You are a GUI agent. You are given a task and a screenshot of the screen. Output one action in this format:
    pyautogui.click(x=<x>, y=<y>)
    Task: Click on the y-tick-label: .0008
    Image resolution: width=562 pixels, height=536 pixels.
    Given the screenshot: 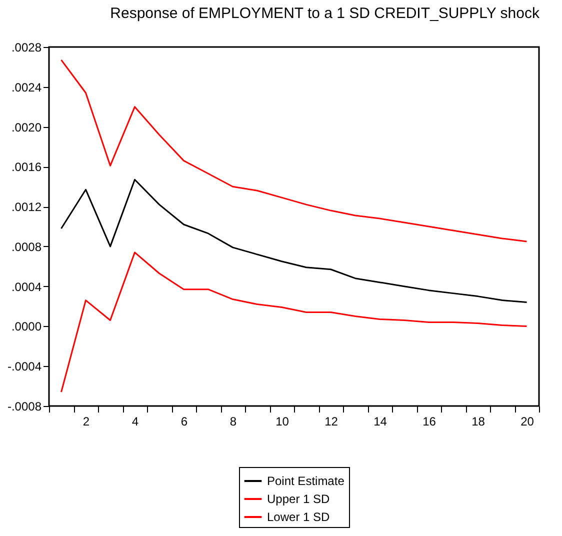 What is the action you would take?
    pyautogui.click(x=26, y=247)
    